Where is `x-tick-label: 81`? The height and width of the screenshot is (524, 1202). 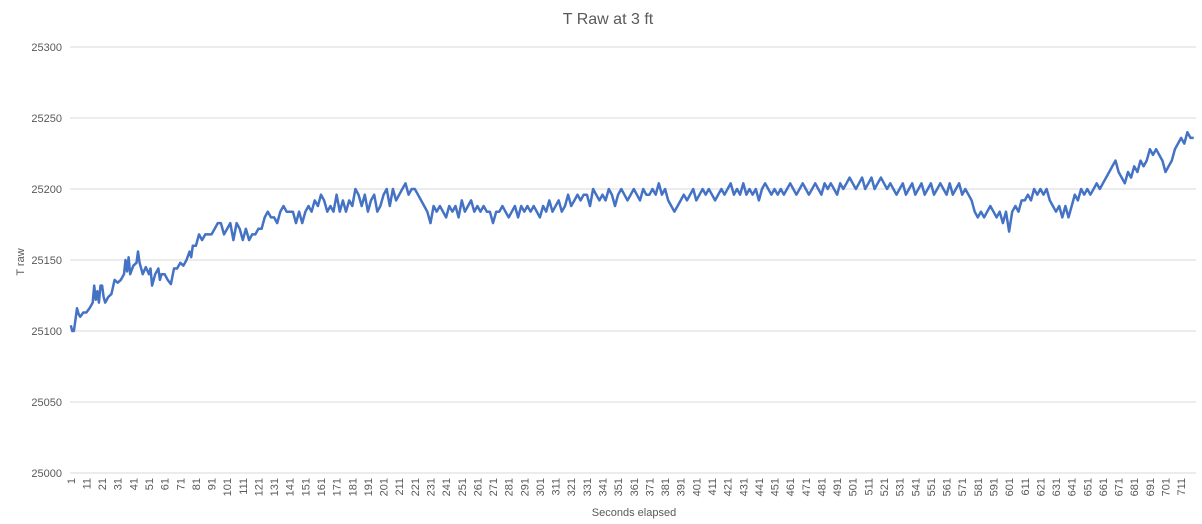 x-tick-label: 81 is located at coordinates (197, 484).